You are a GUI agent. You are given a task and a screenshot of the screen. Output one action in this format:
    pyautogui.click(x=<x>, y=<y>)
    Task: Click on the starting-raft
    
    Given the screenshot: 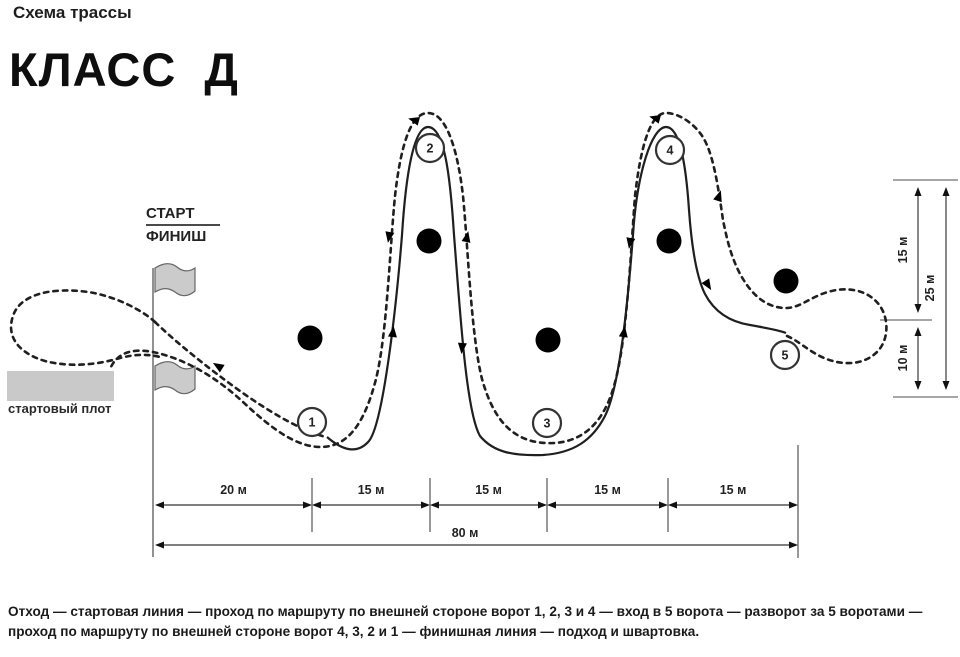 What is the action you would take?
    pyautogui.click(x=60, y=386)
    